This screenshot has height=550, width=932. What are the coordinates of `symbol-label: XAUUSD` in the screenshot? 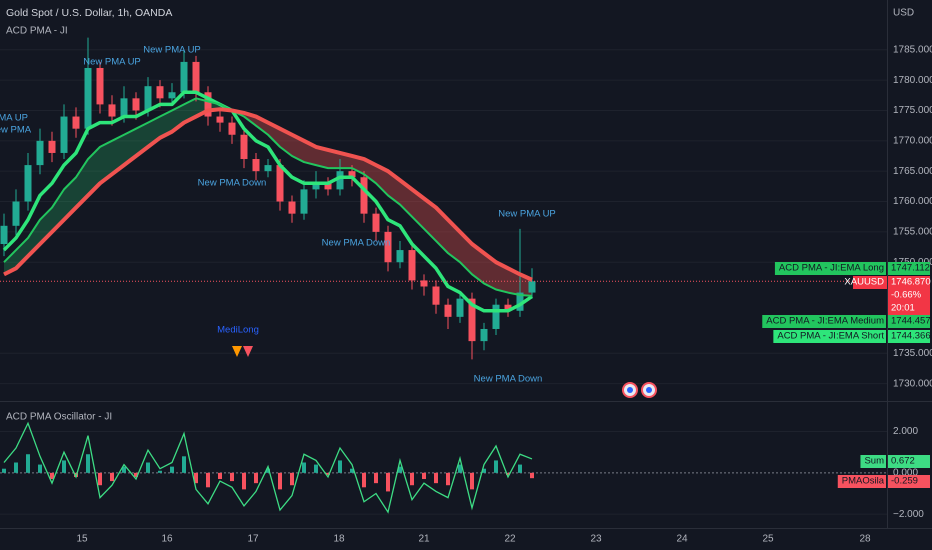 It's located at (864, 282).